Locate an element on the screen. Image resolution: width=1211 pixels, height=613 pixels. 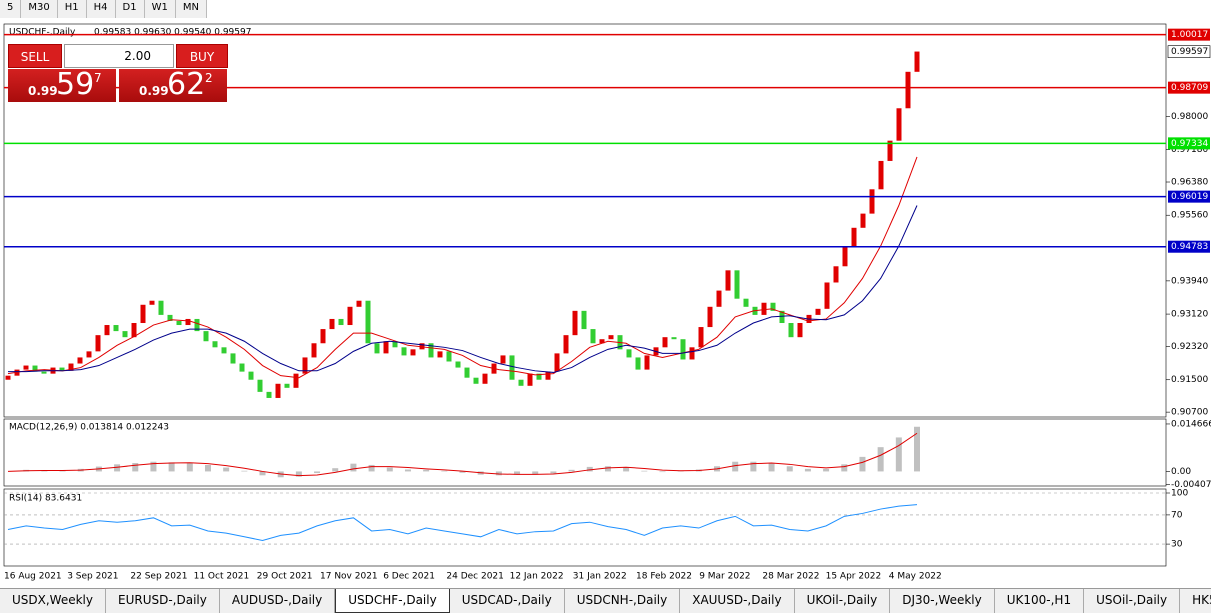
lot-input: 2.00 is located at coordinates (119, 56).